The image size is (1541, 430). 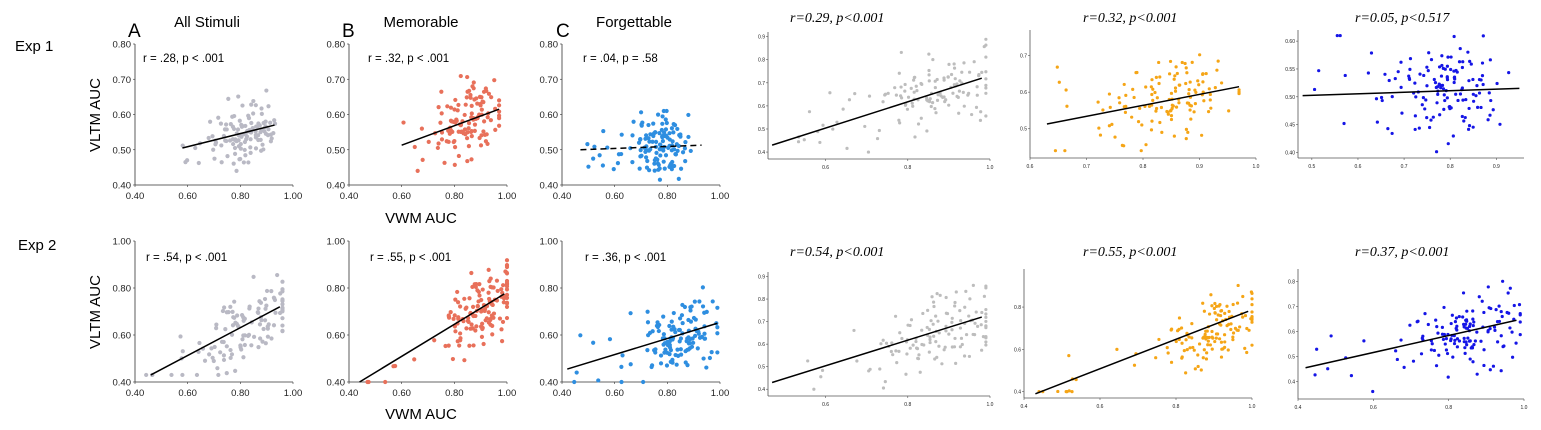 What do you see at coordinates (1290, 70) in the screenshot?
I see `y-tick-label: 0.55` at bounding box center [1290, 70].